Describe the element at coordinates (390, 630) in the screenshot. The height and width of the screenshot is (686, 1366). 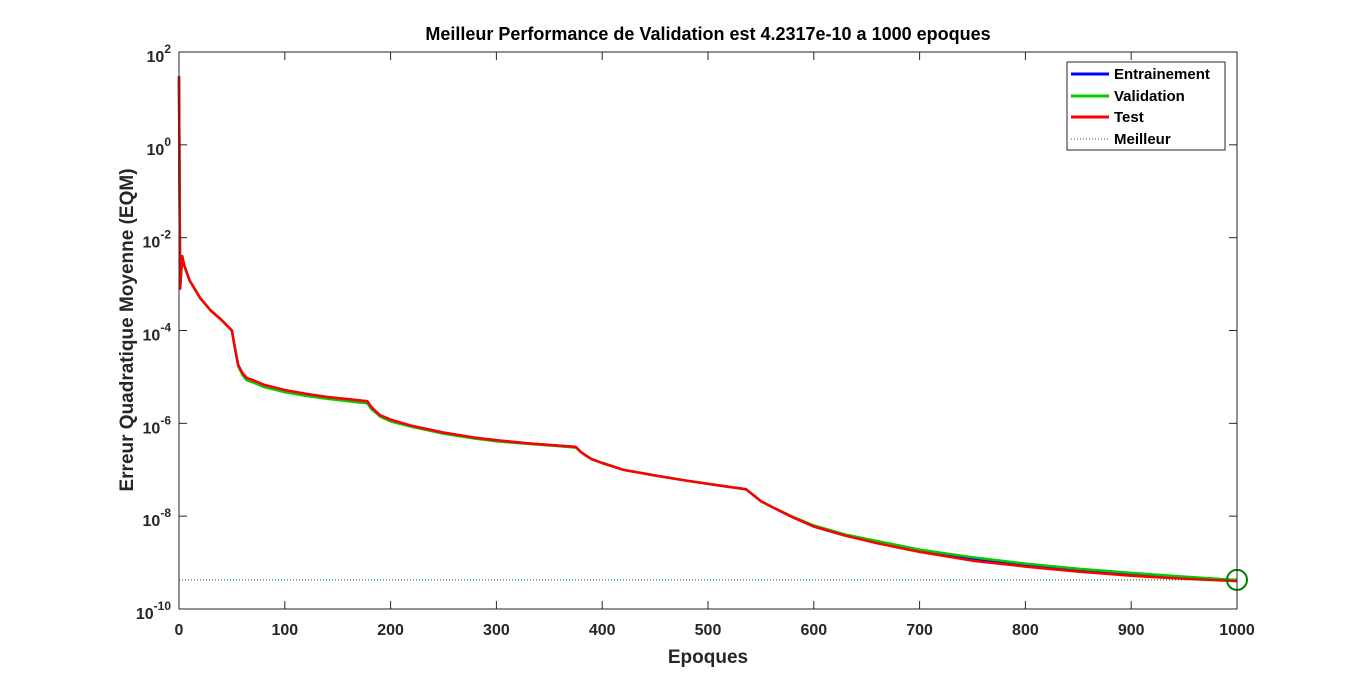
I see `x-tick-label: 200` at that location.